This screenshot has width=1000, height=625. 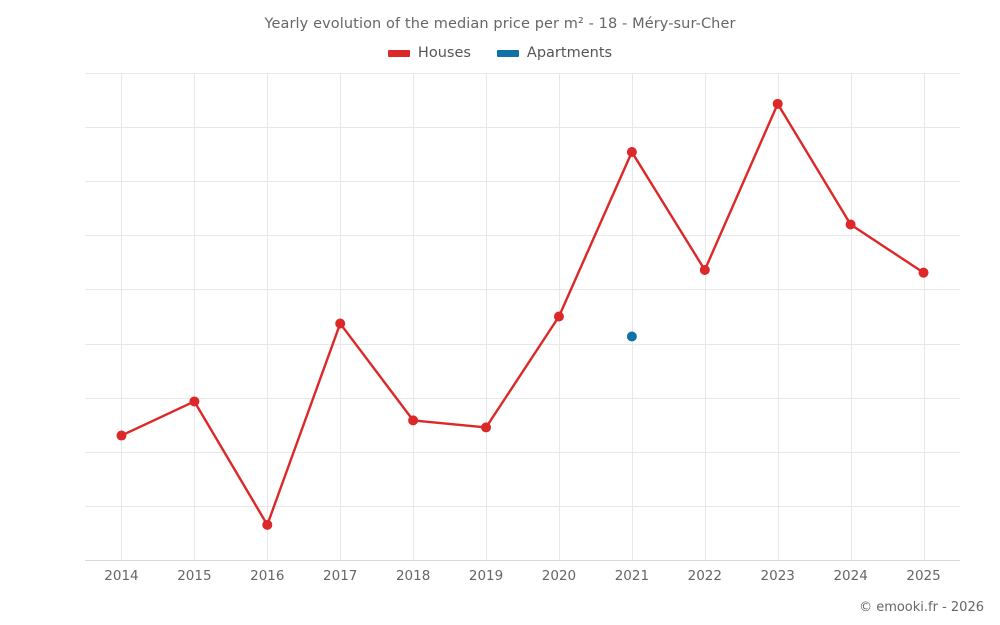 What do you see at coordinates (413, 420) in the screenshot?
I see `data-point-houses-2018` at bounding box center [413, 420].